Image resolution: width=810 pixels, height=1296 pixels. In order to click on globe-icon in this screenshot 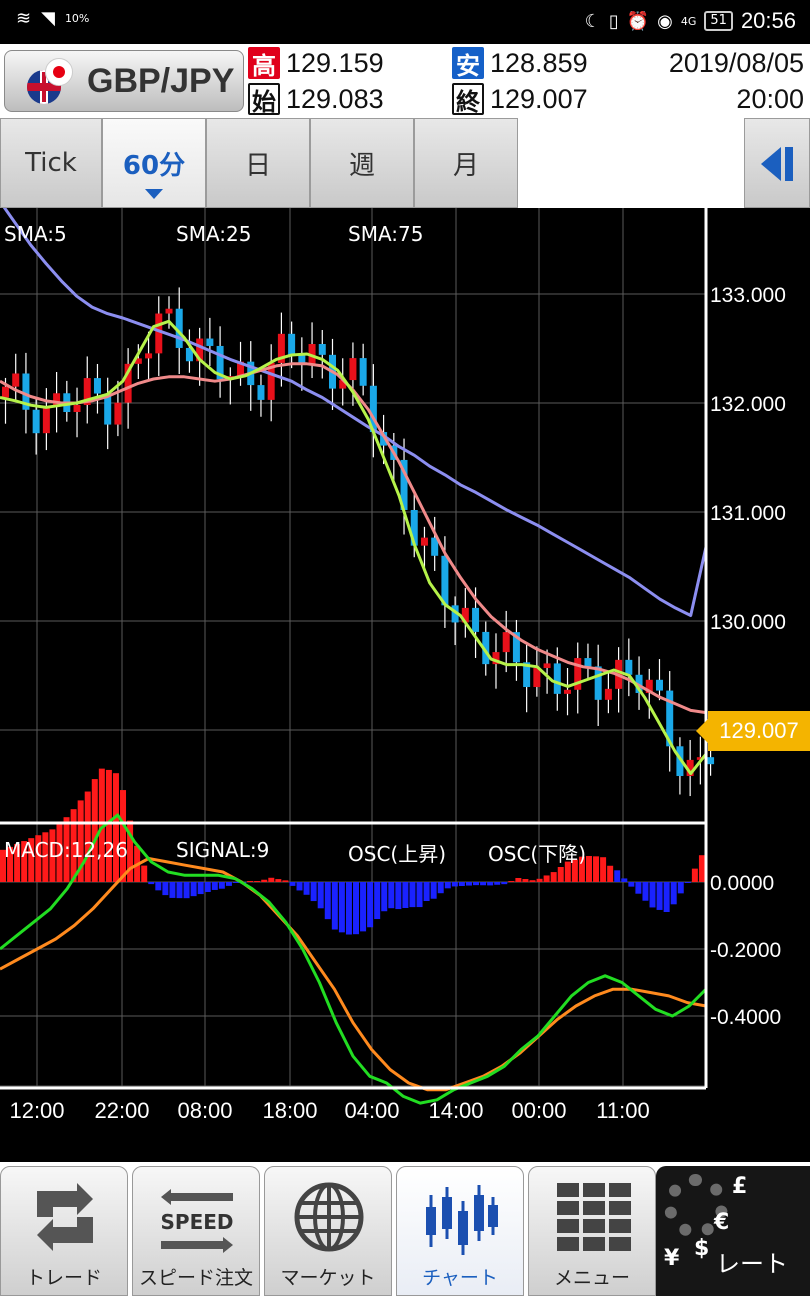, I will do `click(329, 1217)`.